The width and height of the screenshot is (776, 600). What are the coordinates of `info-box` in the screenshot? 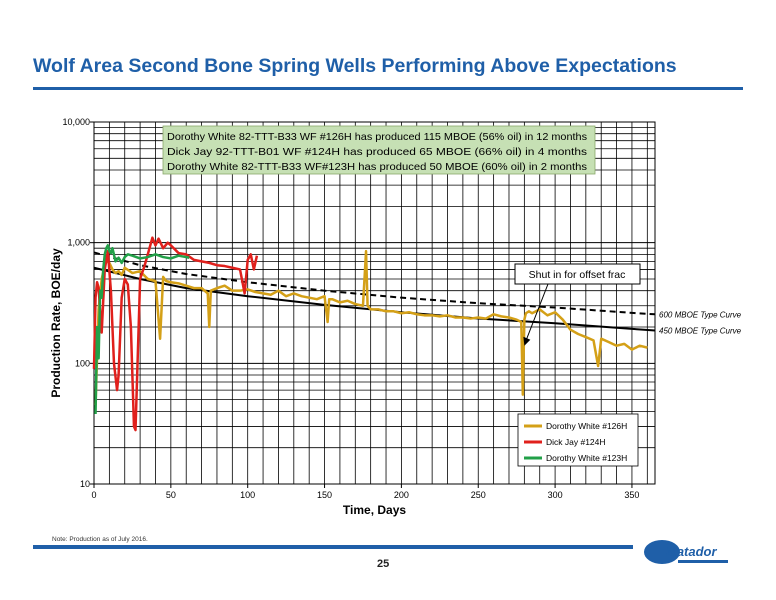 It's located at (379, 150).